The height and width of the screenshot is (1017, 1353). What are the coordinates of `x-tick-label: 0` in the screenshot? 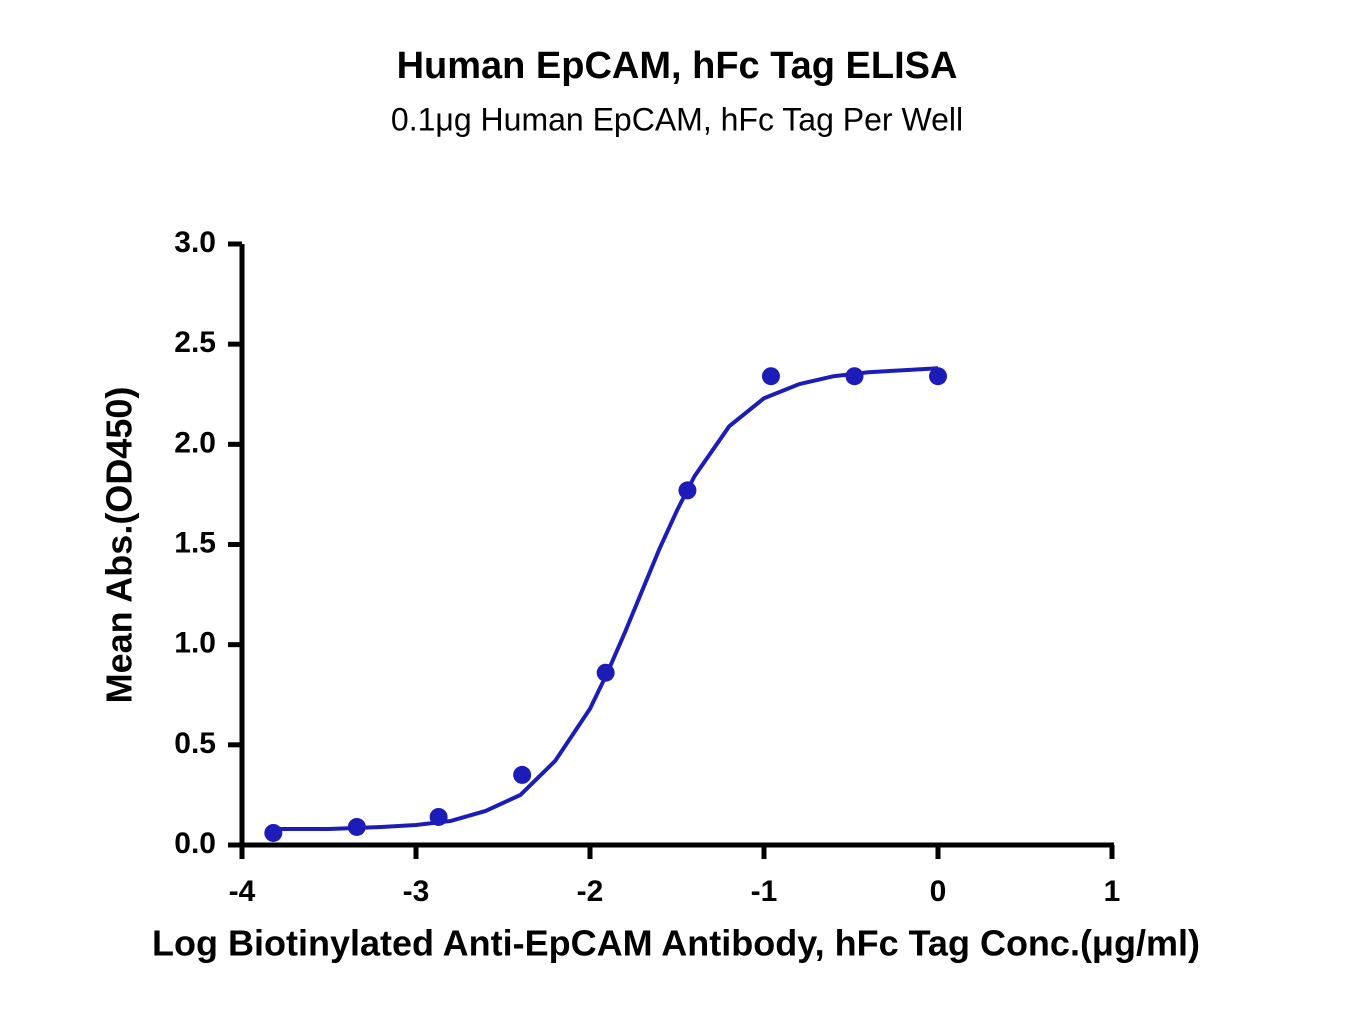 It's located at (938, 891).